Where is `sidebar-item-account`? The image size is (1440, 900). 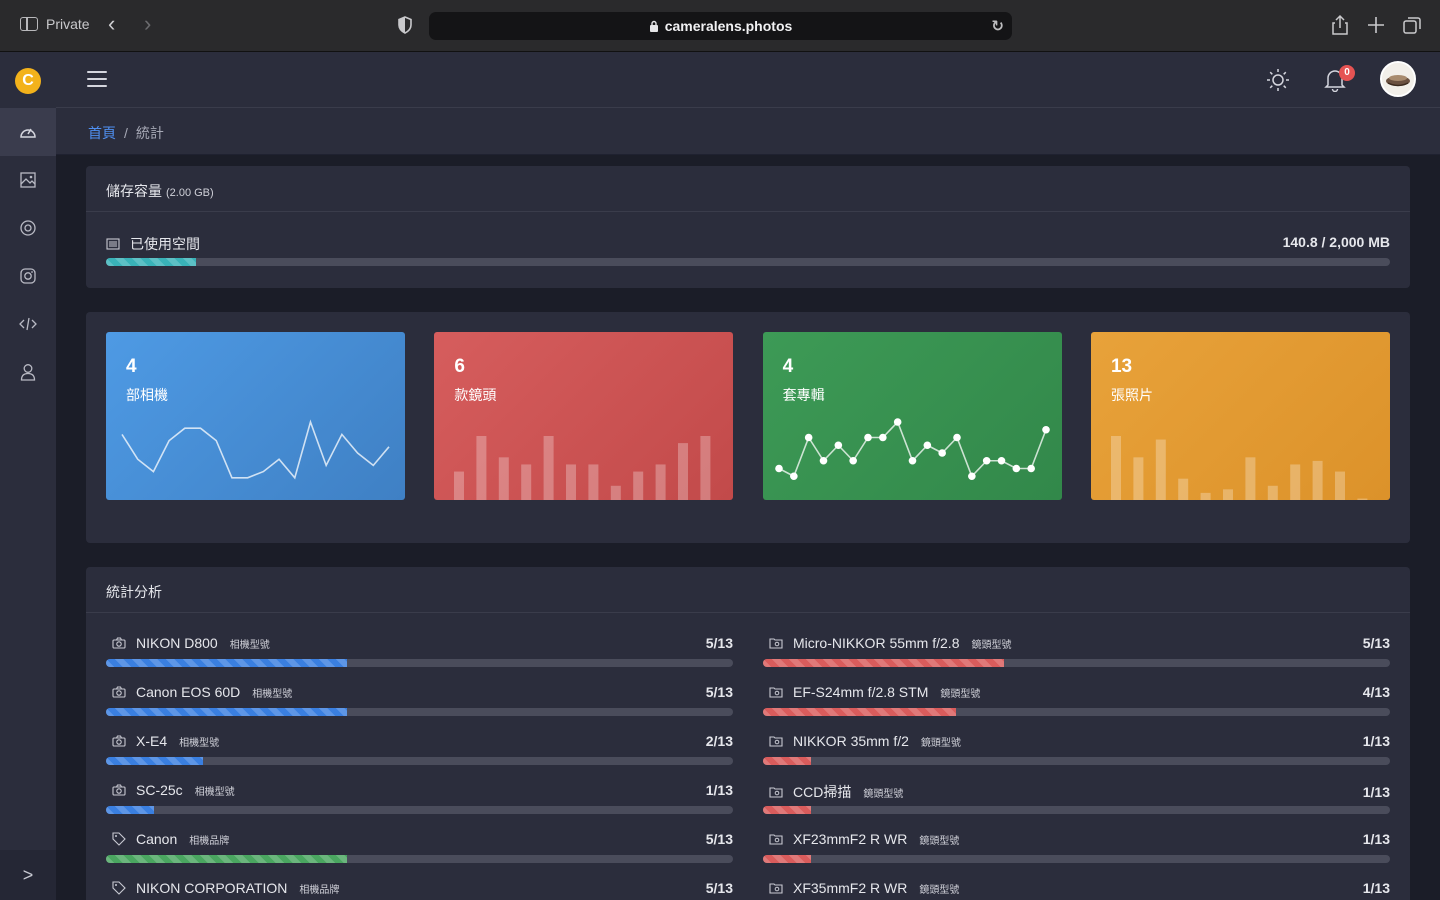
sidebar-item-account is located at coordinates (28, 372).